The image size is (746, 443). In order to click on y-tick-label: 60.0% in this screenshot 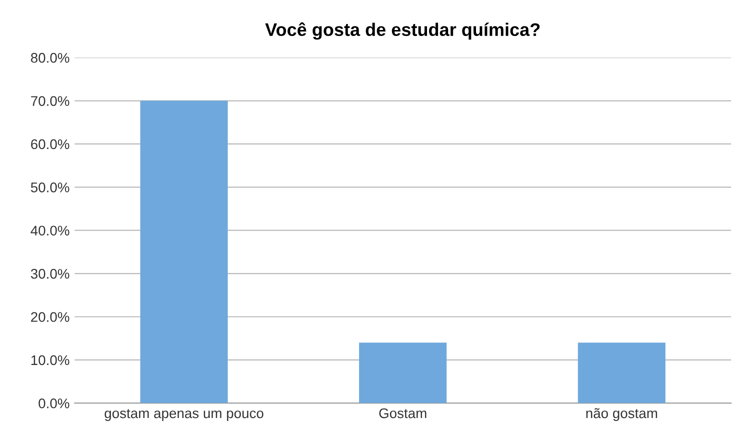, I will do `click(50, 144)`.